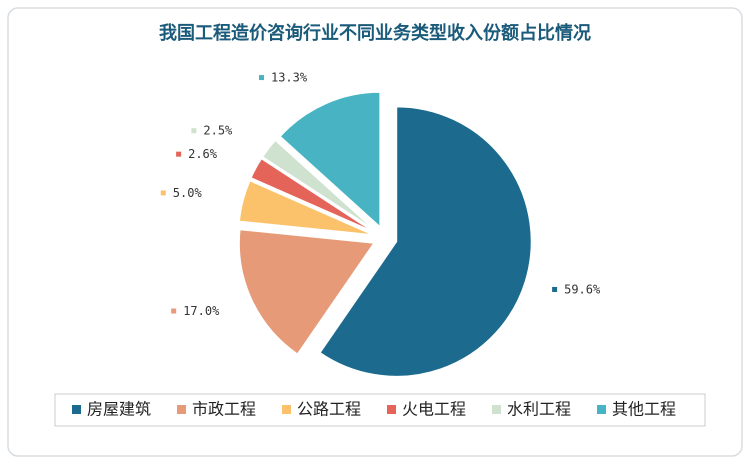 This screenshot has width=750, height=468. What do you see at coordinates (218, 131) in the screenshot?
I see `data-label: 2.5%` at bounding box center [218, 131].